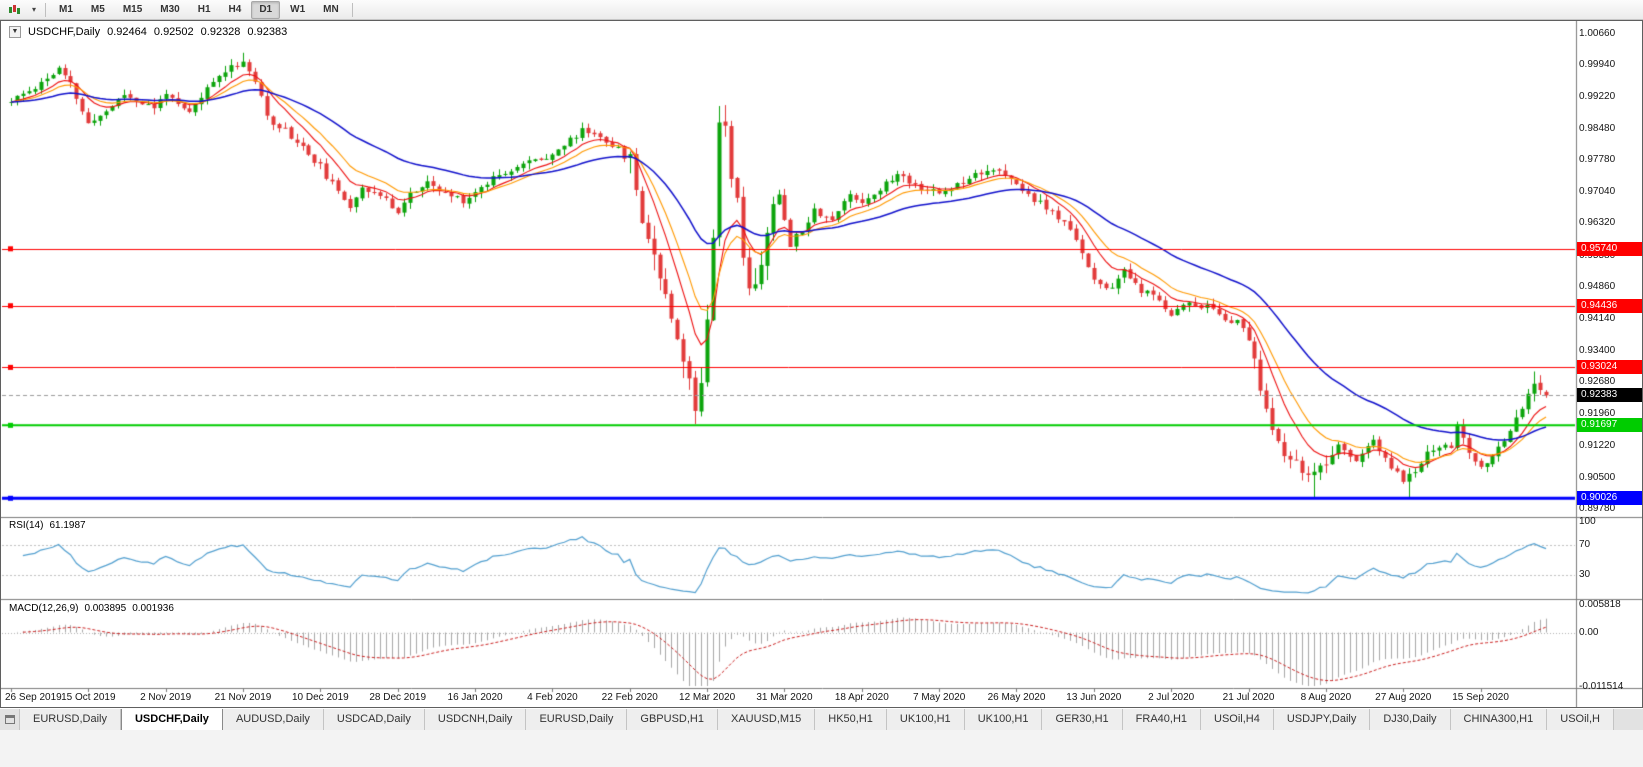 This screenshot has width=1643, height=767. I want to click on ohlc-low: 0.92328, so click(220, 32).